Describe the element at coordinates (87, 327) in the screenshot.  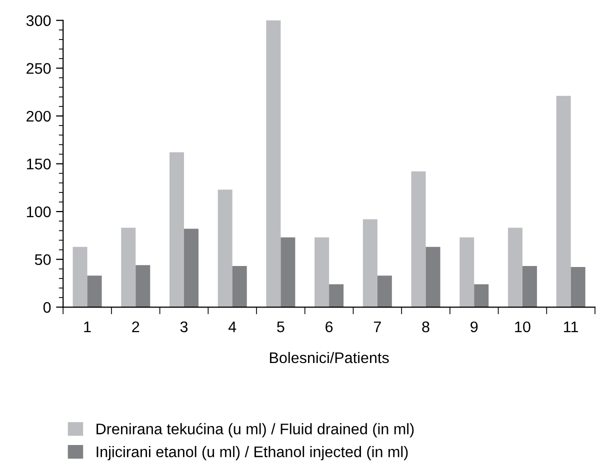
I see `x-tick-label: 1` at that location.